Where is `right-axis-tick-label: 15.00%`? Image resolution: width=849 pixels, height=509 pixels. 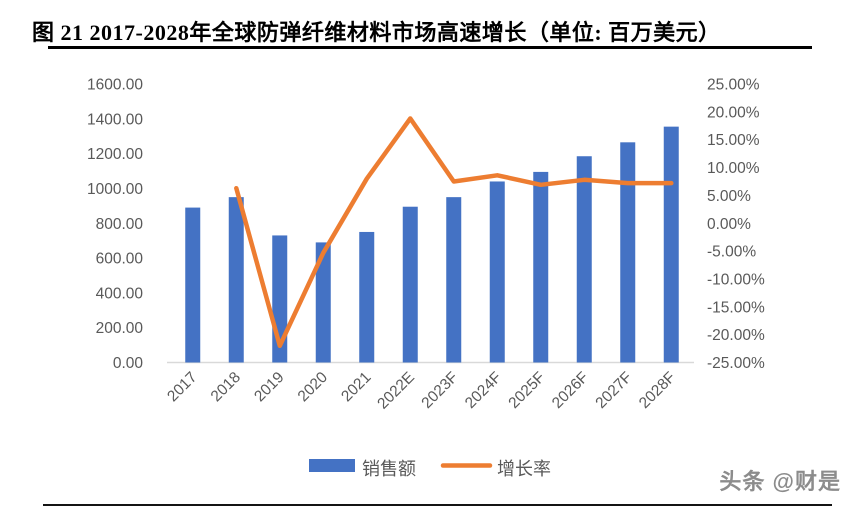
right-axis-tick-label: 15.00% is located at coordinates (733, 140).